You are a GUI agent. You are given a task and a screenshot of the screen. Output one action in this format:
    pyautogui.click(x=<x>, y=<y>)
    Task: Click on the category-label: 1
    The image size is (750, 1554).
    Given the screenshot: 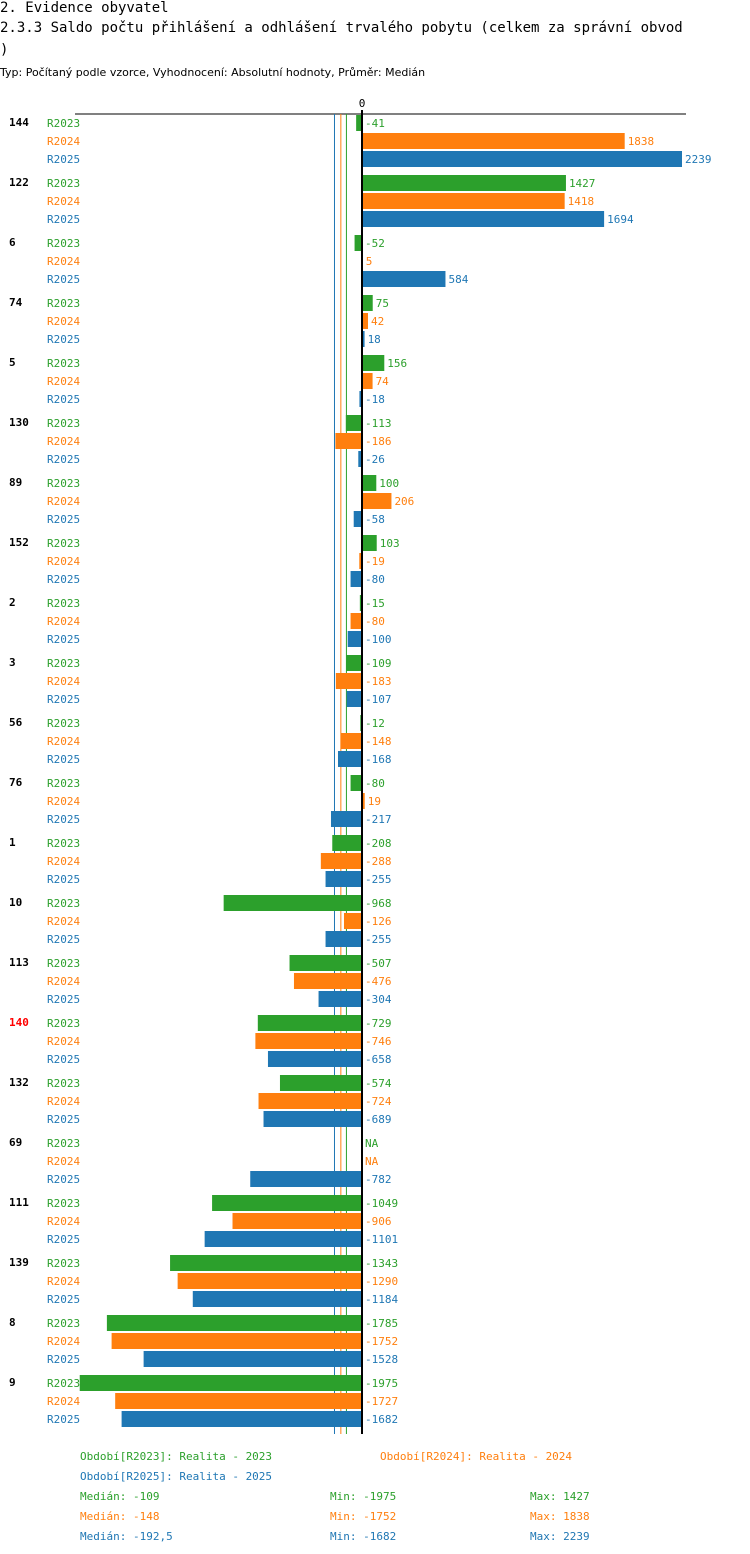 What is the action you would take?
    pyautogui.click(x=12, y=842)
    